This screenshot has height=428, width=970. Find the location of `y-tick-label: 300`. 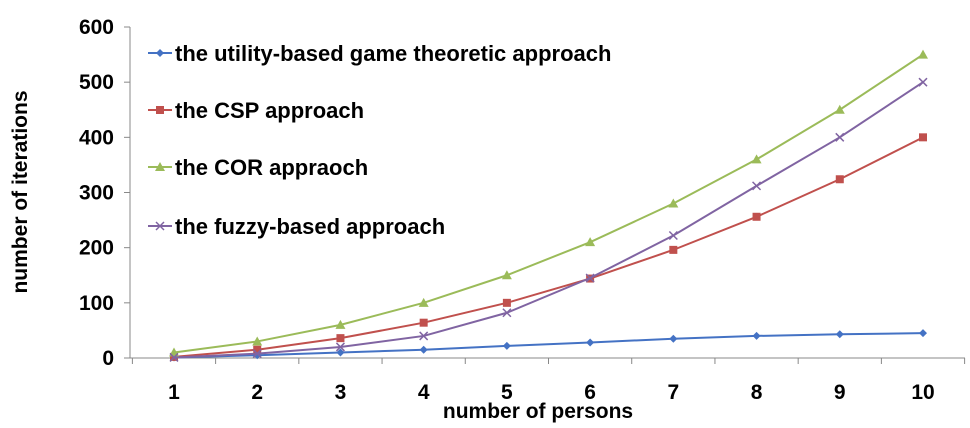

y-tick-label: 300 is located at coordinates (96, 193).